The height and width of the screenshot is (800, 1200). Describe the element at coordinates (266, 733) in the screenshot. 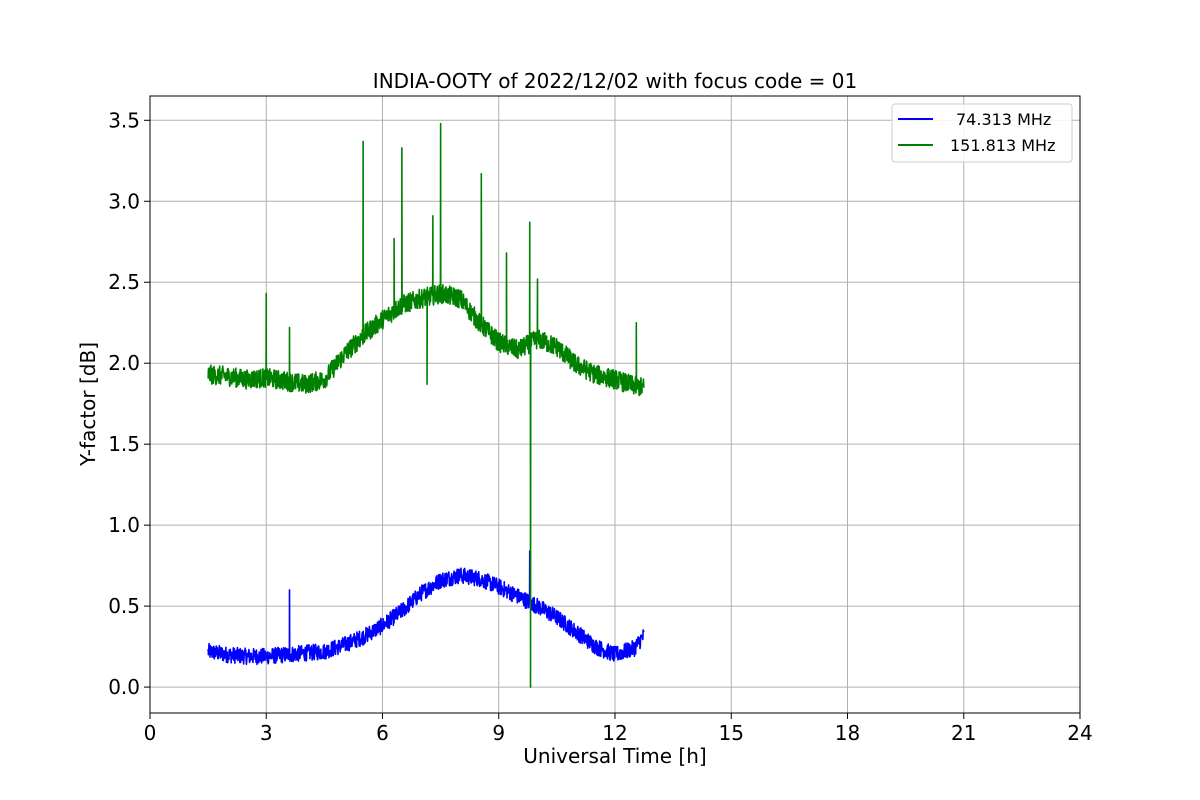

I see `x-tick-label: 3` at that location.